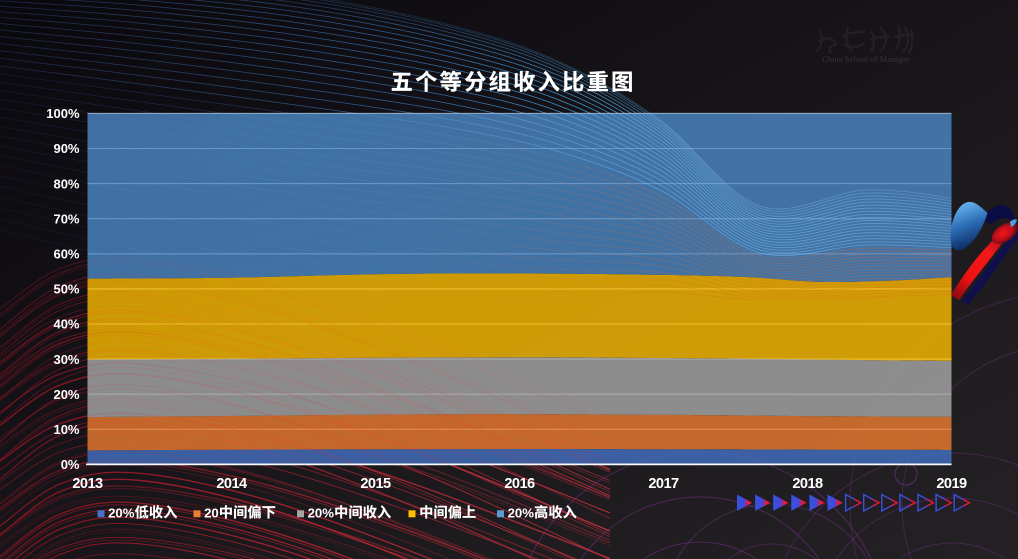 This screenshot has height=559, width=1018. I want to click on svg-text: 2014, so click(232, 484).